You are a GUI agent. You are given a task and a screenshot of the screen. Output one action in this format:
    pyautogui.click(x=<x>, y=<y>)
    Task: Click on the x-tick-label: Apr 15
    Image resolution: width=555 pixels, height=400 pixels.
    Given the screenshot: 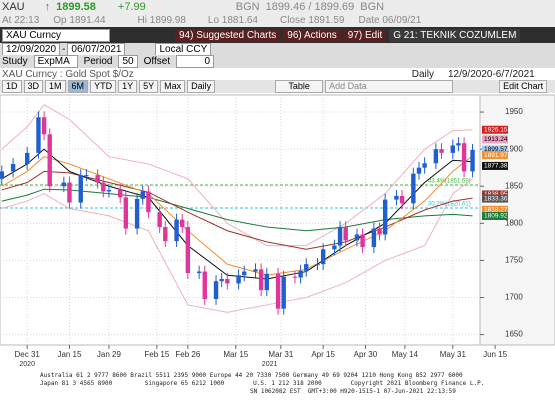 What is the action you would take?
    pyautogui.click(x=323, y=354)
    